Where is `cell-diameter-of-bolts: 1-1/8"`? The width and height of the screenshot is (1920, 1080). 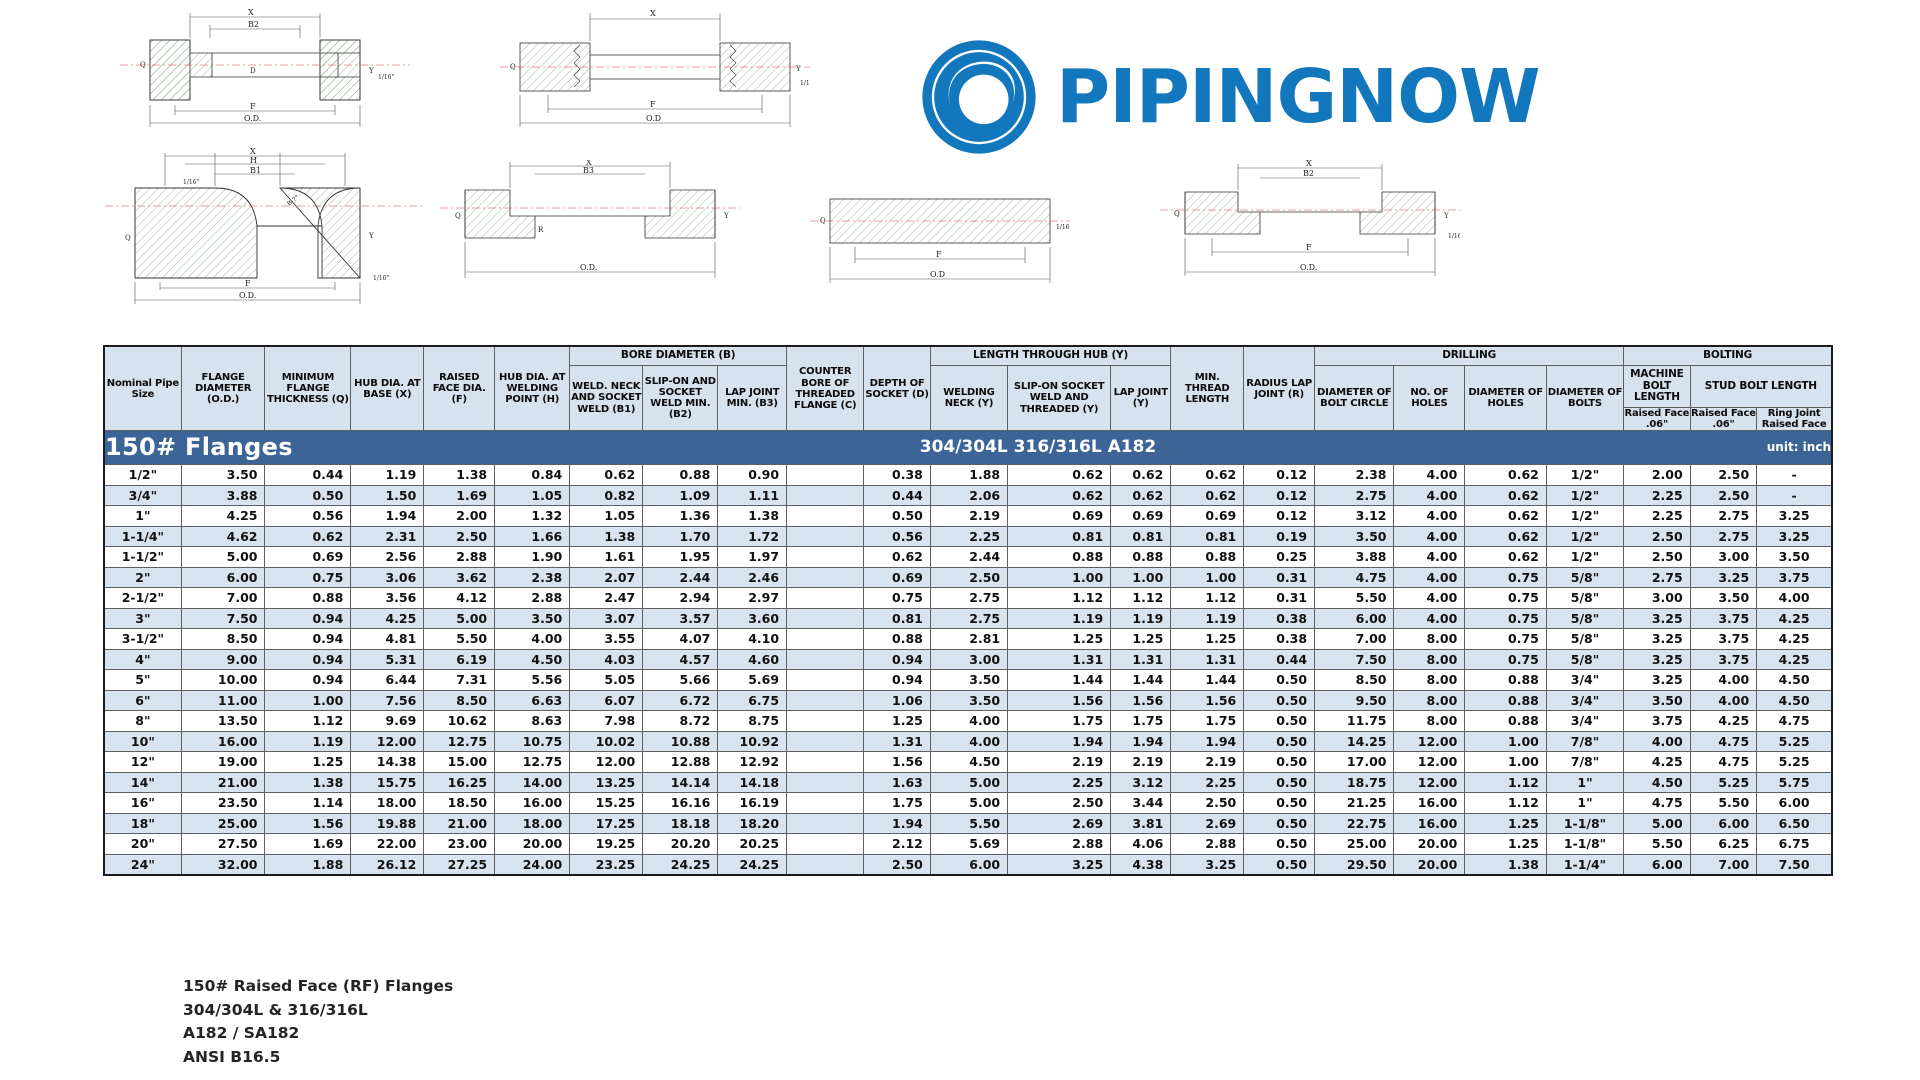 cell-diameter-of-bolts: 1-1/8" is located at coordinates (1585, 823).